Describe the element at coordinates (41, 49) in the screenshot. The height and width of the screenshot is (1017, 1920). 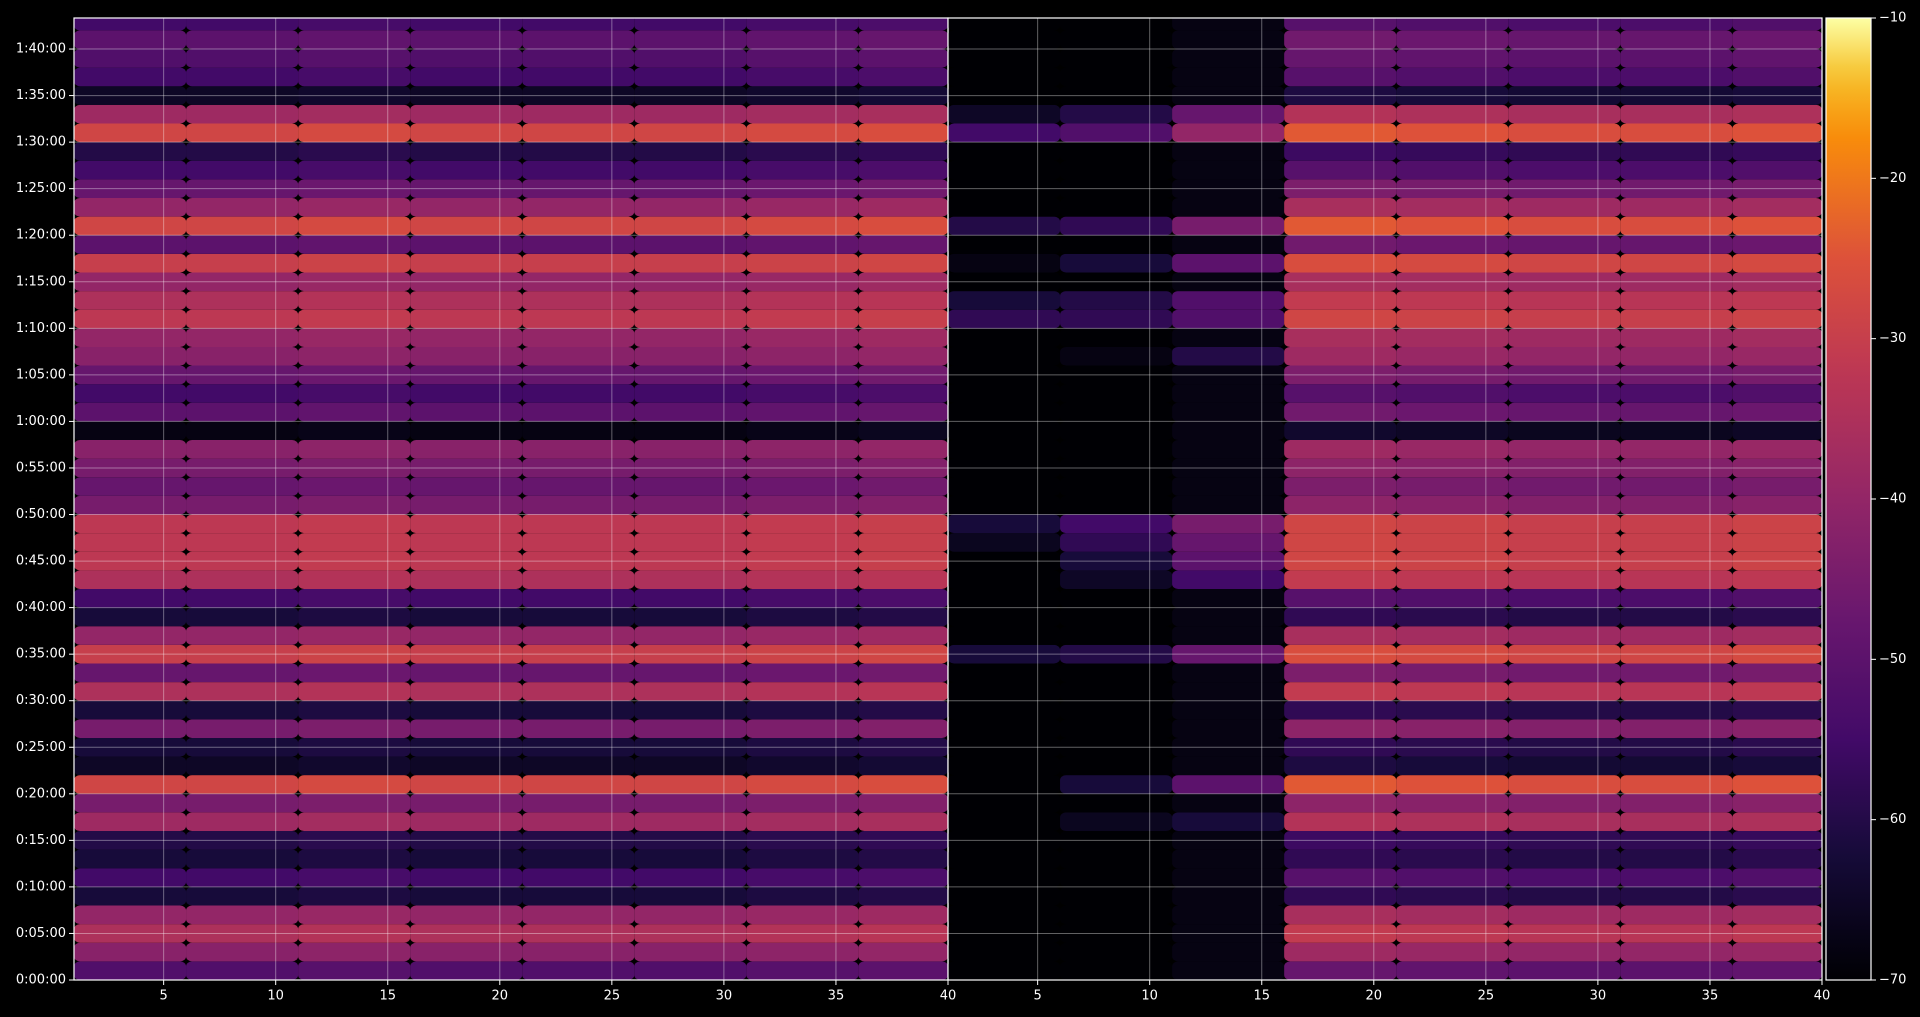
I see `y-tick-label: 1:40:00` at that location.